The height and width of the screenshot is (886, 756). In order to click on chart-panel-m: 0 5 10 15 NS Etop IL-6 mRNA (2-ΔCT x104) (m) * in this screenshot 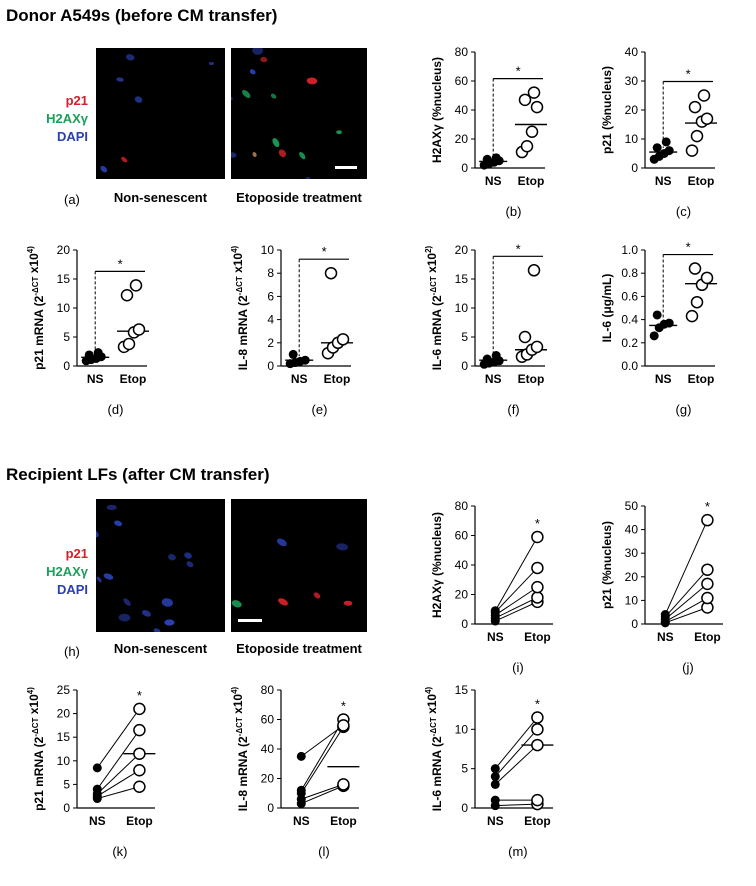, I will do `click(489, 771)`.